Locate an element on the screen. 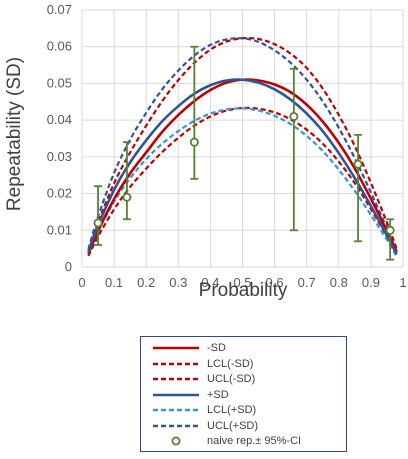  y-tick-label: 0.05 is located at coordinates (59, 82).